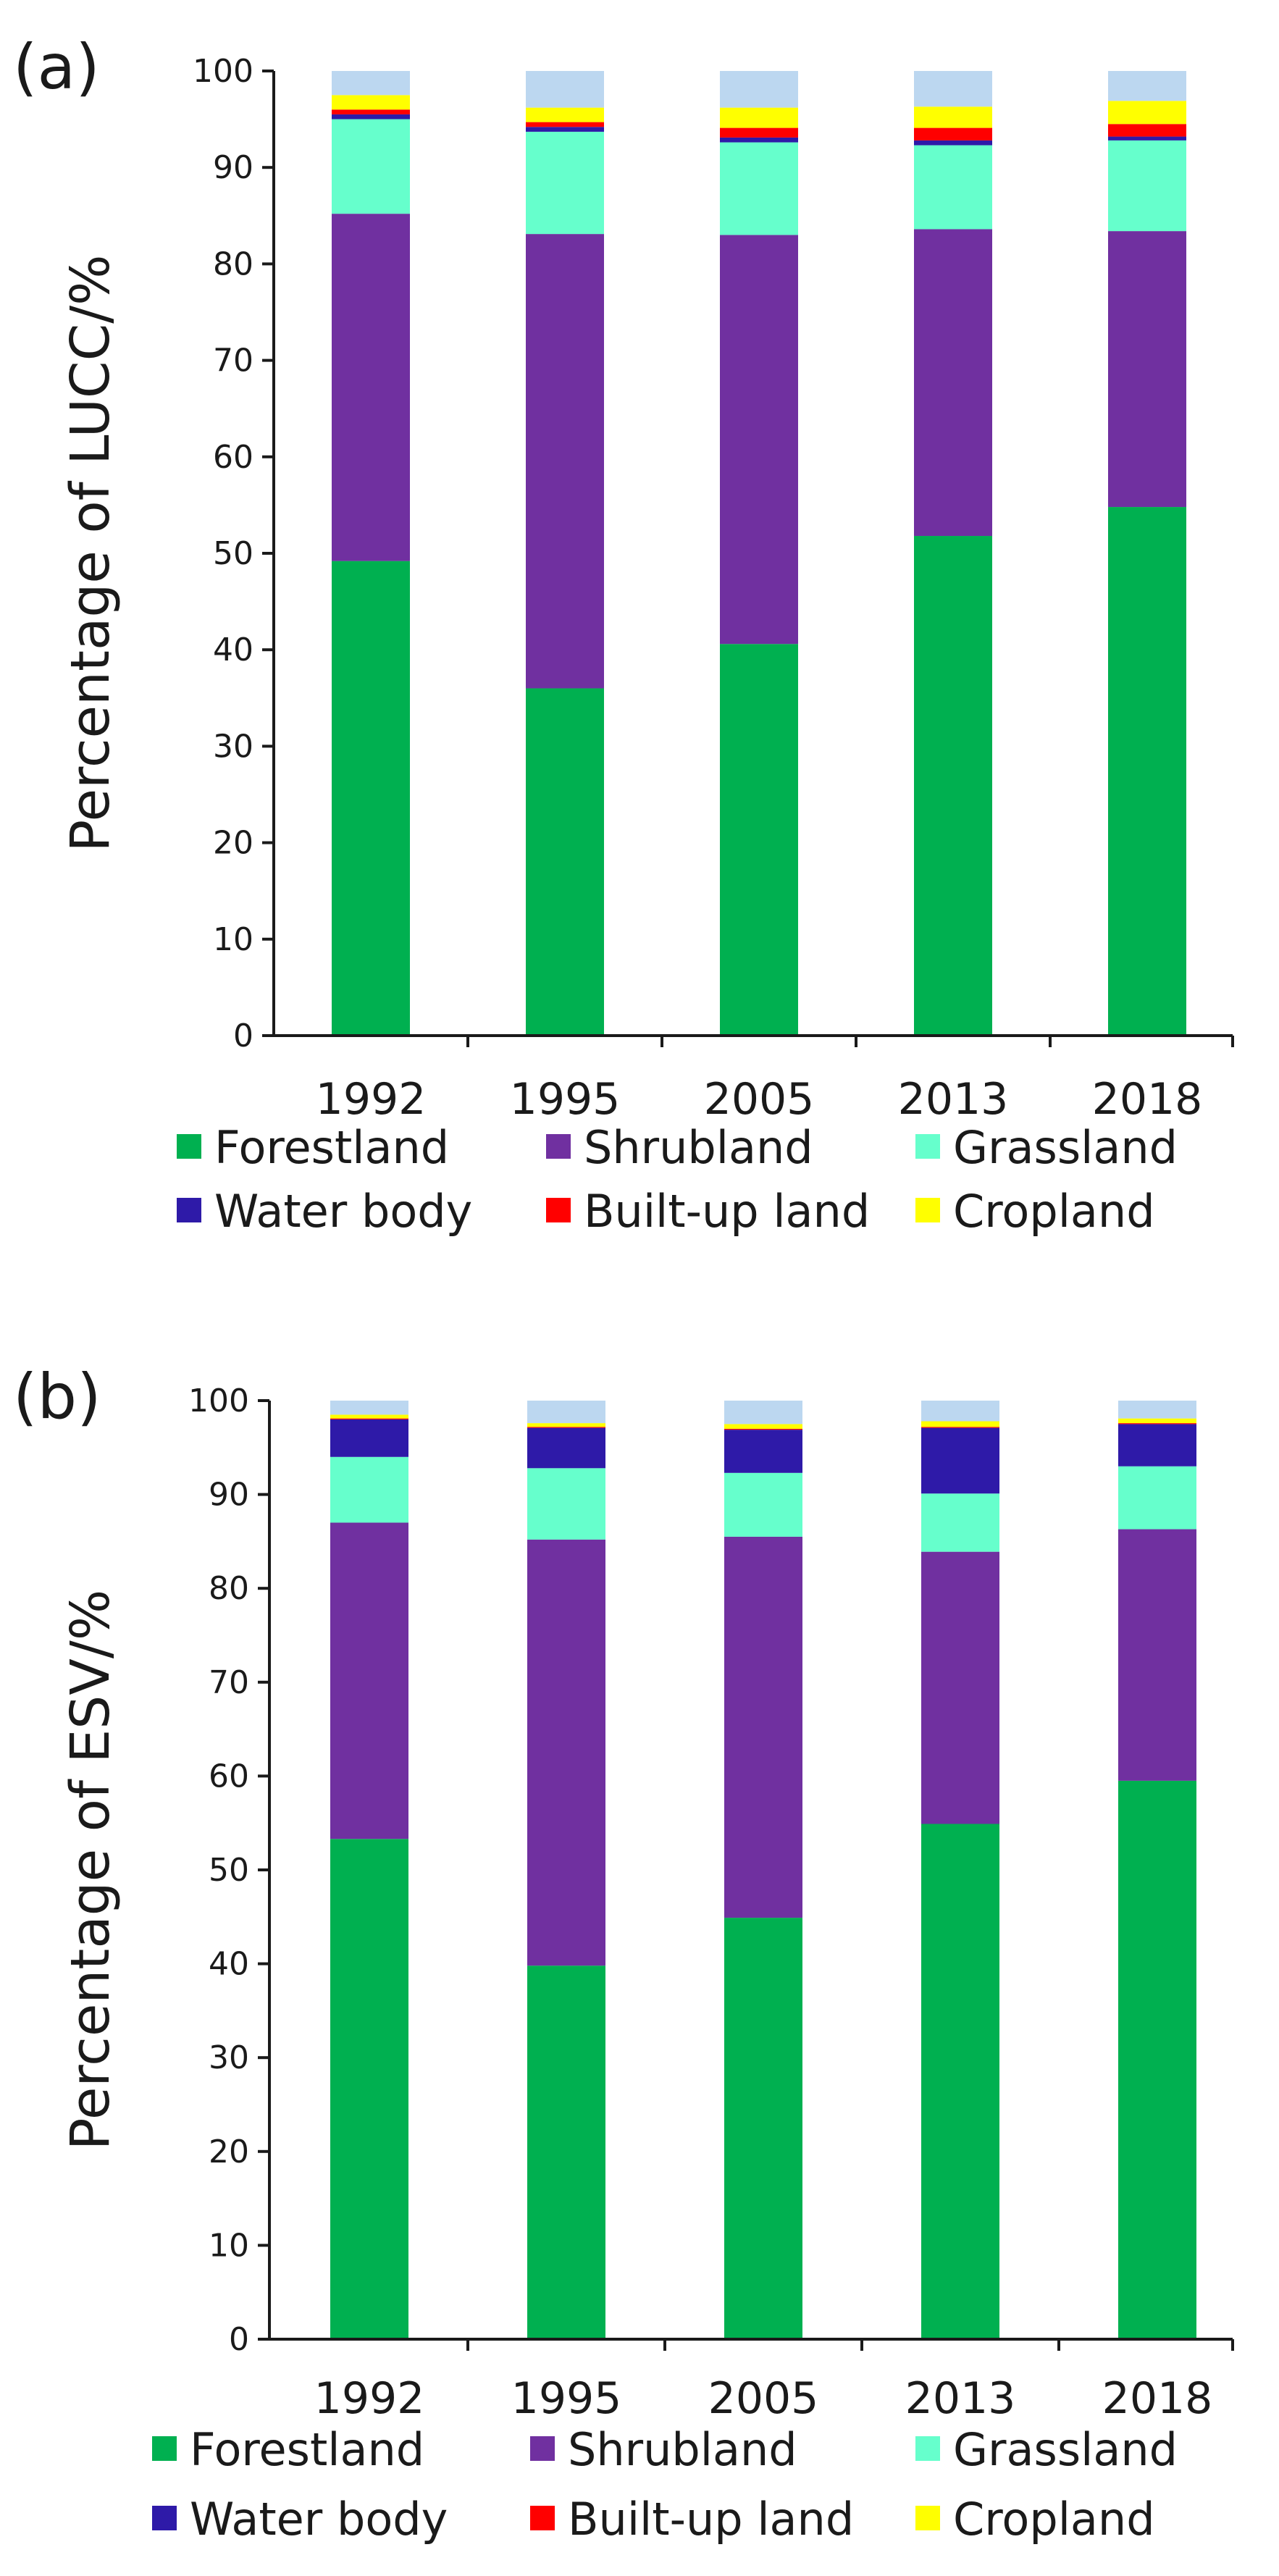 The height and width of the screenshot is (2576, 1279). What do you see at coordinates (953, 89) in the screenshot?
I see `bar-segment-other-2013` at bounding box center [953, 89].